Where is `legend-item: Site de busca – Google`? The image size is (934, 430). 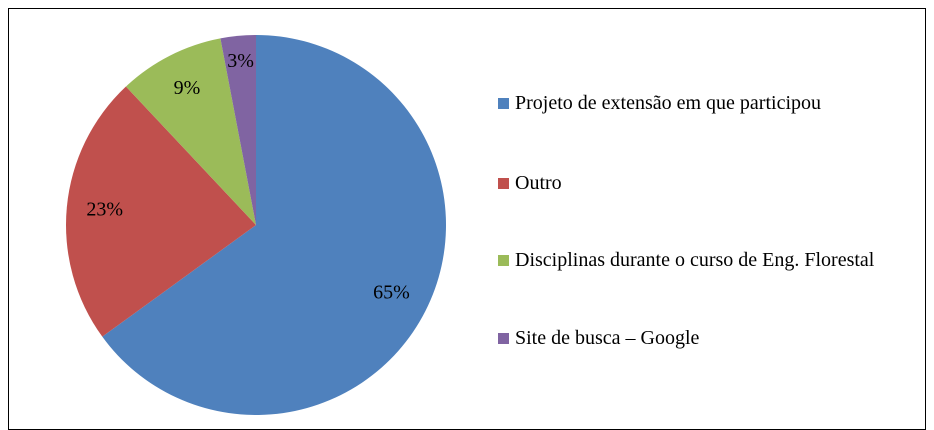 legend-item: Site de busca – Google is located at coordinates (703, 338).